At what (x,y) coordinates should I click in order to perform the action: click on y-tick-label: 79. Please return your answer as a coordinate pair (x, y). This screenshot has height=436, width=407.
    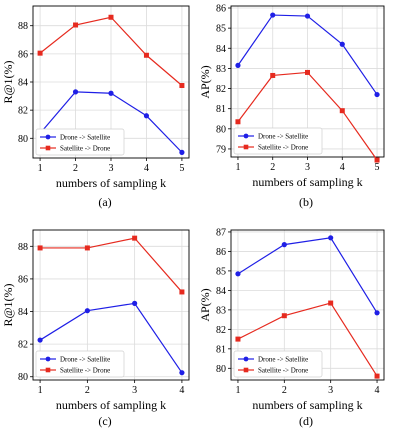
    Looking at the image, I should click on (221, 149).